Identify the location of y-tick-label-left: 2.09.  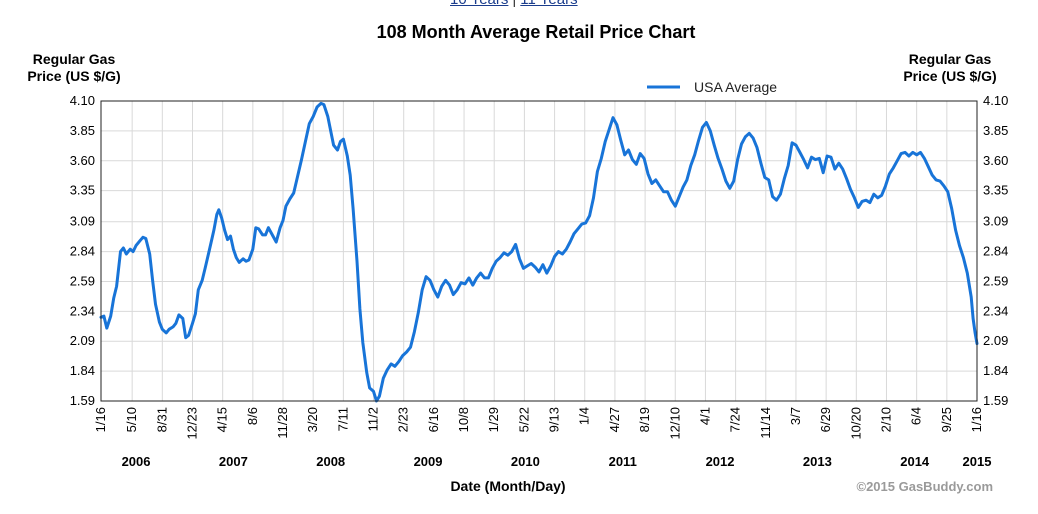
(82, 340).